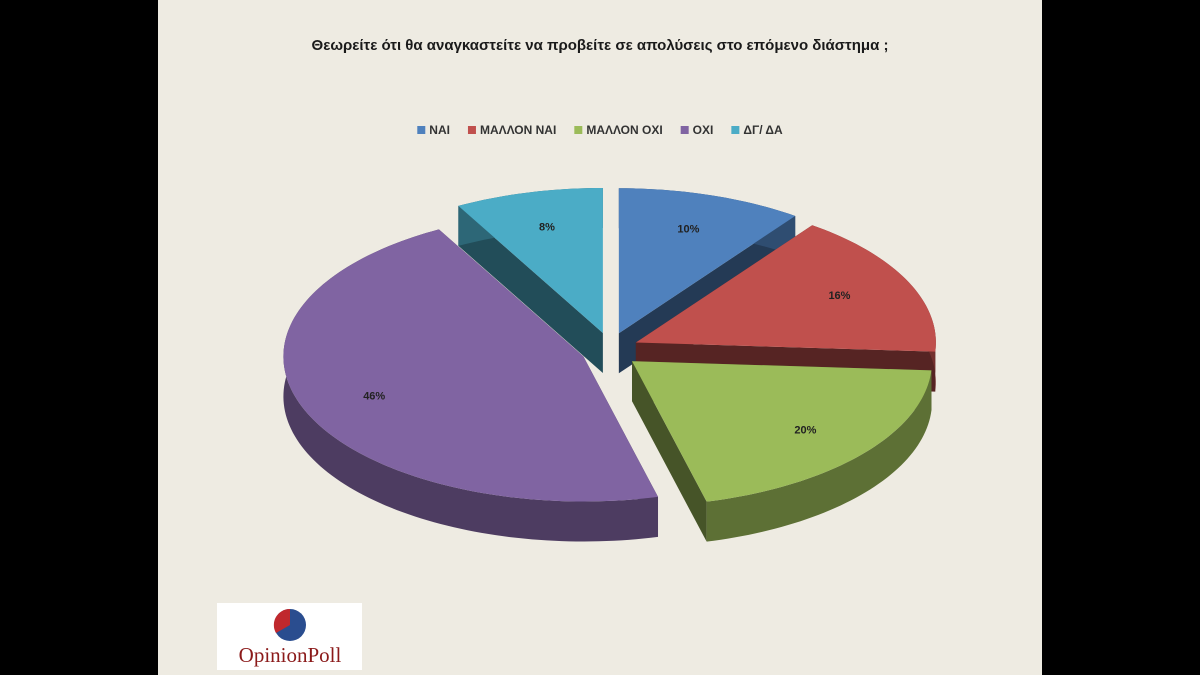 The image size is (1200, 675). What do you see at coordinates (518, 130) in the screenshot?
I see `legend-label: ΜΑΛΛΟΝ ΝΑΙ` at bounding box center [518, 130].